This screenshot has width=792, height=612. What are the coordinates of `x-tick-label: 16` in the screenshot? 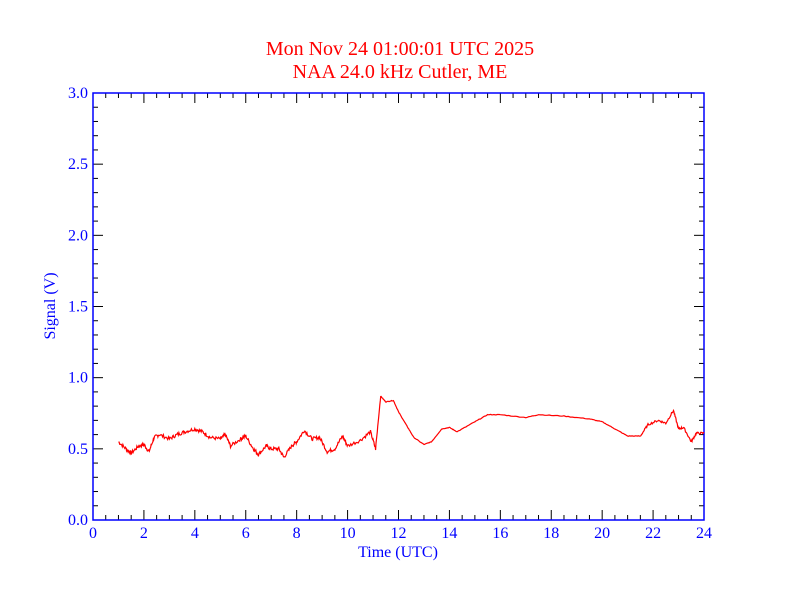 It's located at (500, 533).